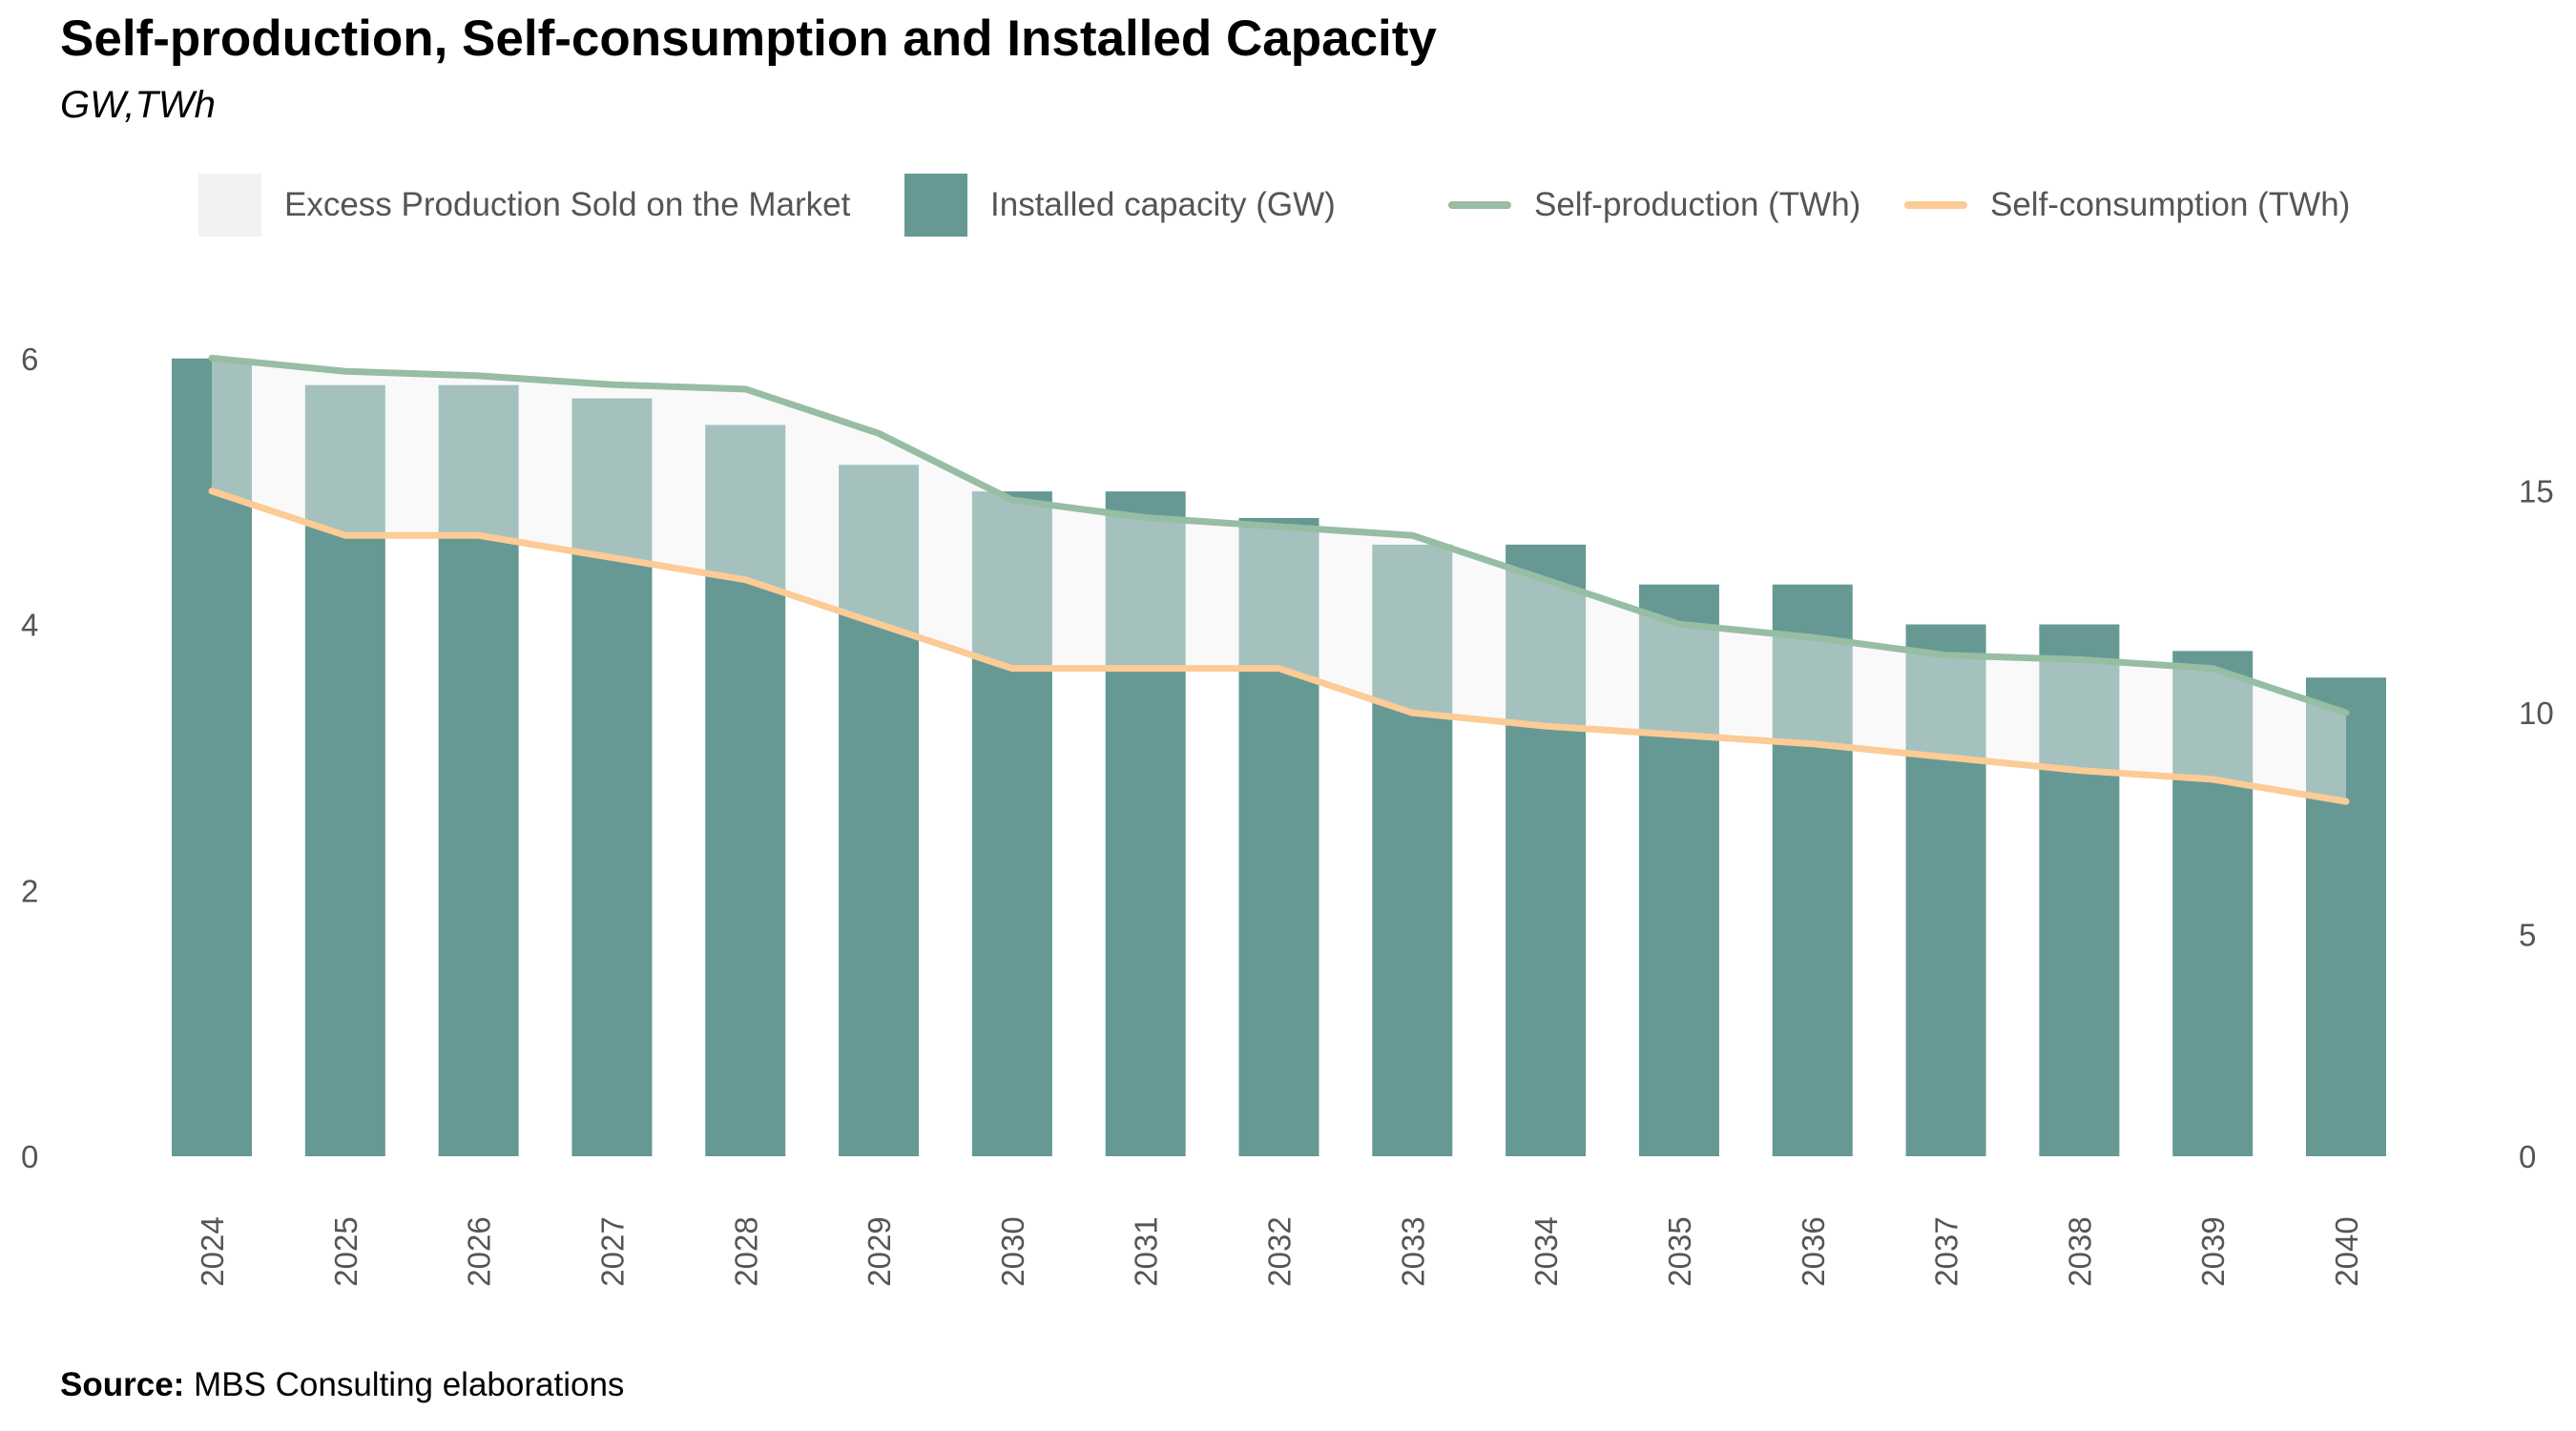  Describe the element at coordinates (212, 1251) in the screenshot. I see `x-tick-label-2024: 2024` at that location.